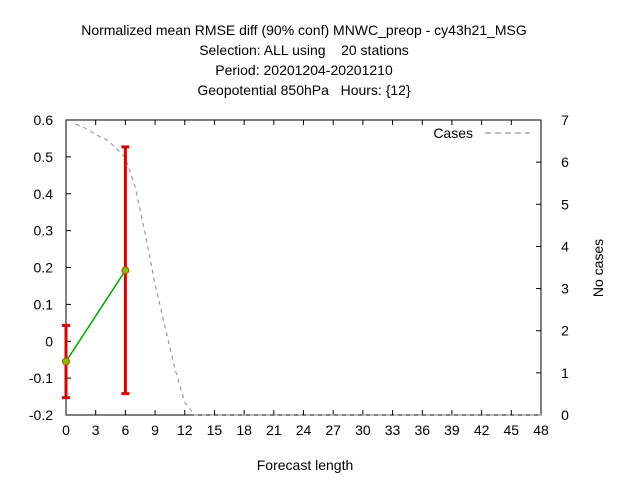 The image size is (640, 480). Describe the element at coordinates (49, 341) in the screenshot. I see `y-tick-label: 0` at that location.